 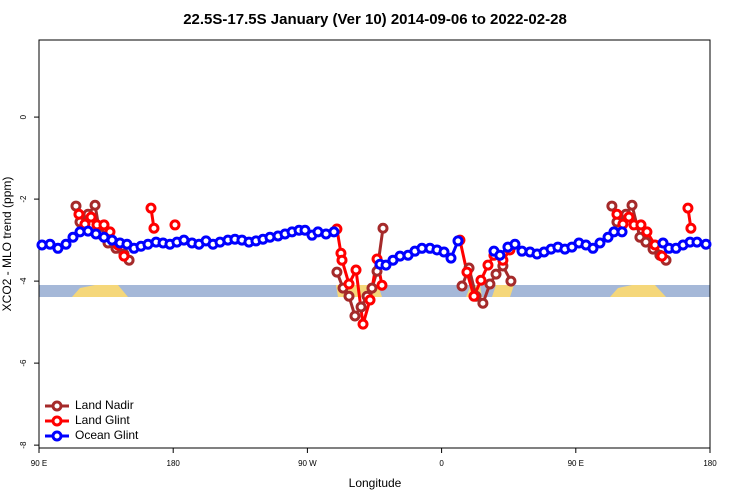 I want to click on y-axis-label: XCO2 - MLO trend (ppm), so click(x=7, y=244).